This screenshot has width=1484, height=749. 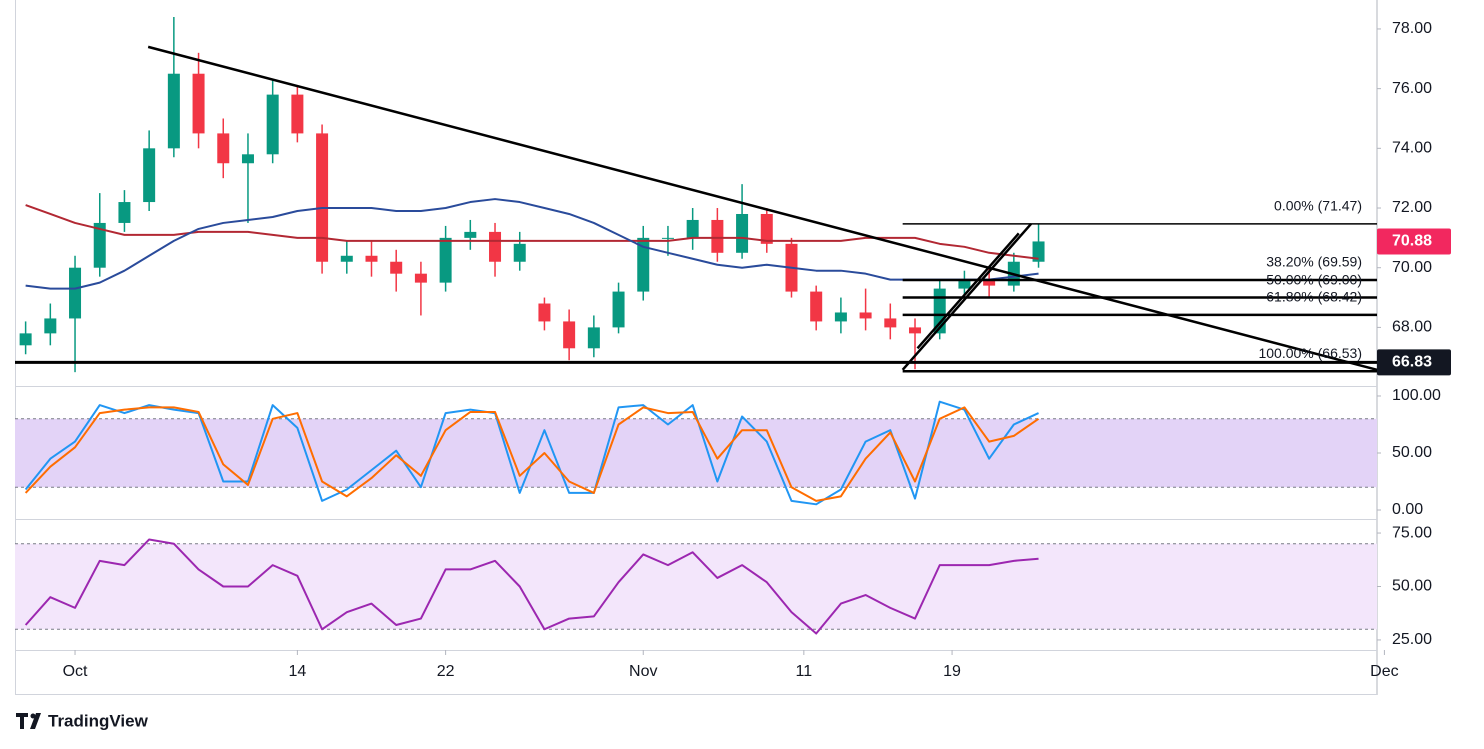 I want to click on x-tick-label: 11, so click(x=804, y=671).